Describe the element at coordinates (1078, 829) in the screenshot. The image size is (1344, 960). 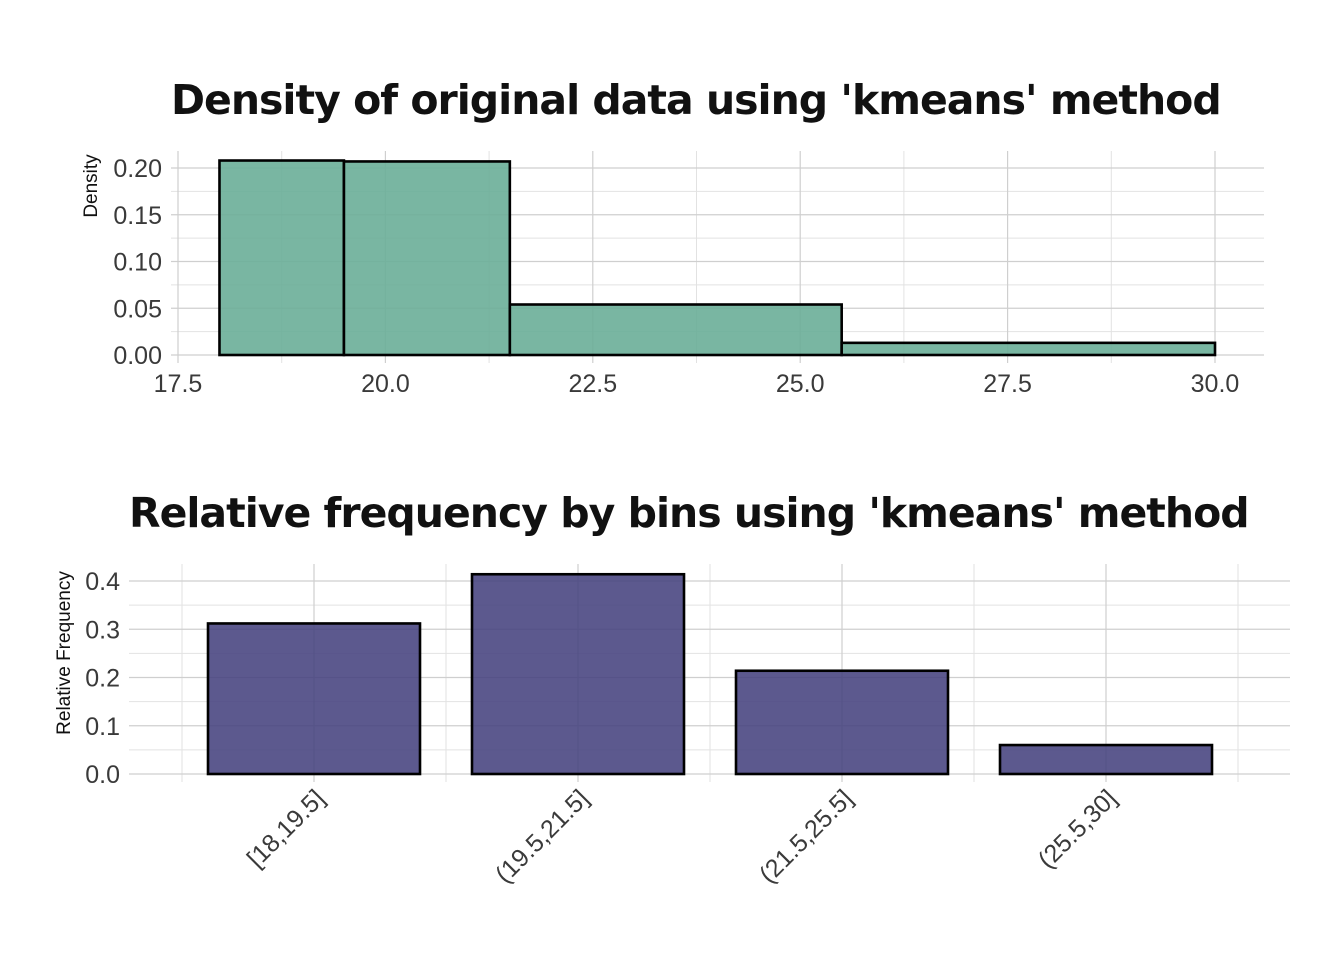
I see `x-tick-label: (25.5,30]` at that location.